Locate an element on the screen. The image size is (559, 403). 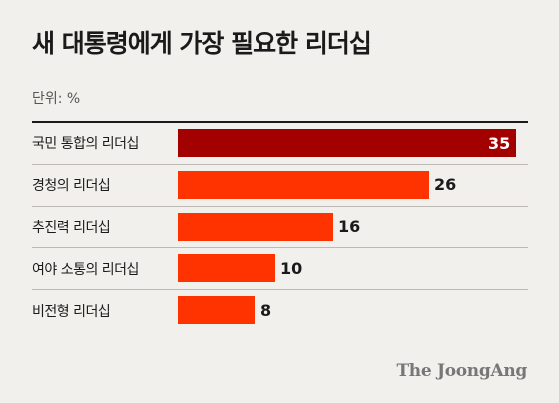
unit-label: 단위: % is located at coordinates (56, 99).